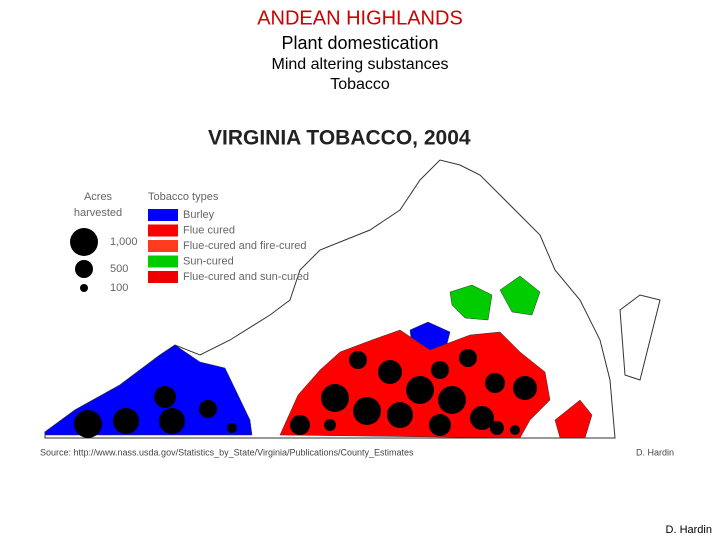  Describe the element at coordinates (360, 18) in the screenshot. I see `slide-title: ANDEAN HIGHLANDS` at that location.